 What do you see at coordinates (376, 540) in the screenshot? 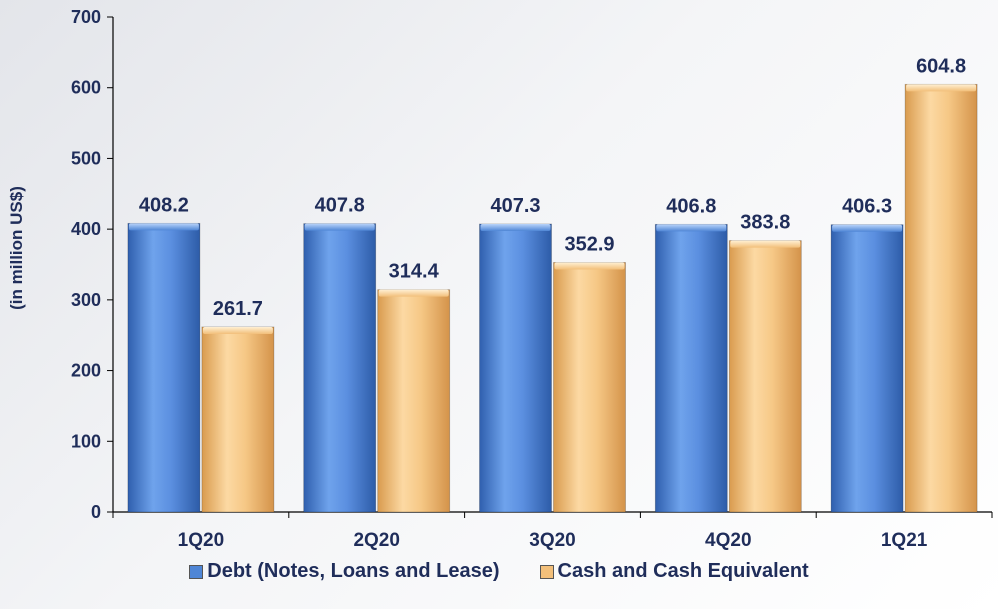
I see `x-tick-label: 2Q20` at bounding box center [376, 540].